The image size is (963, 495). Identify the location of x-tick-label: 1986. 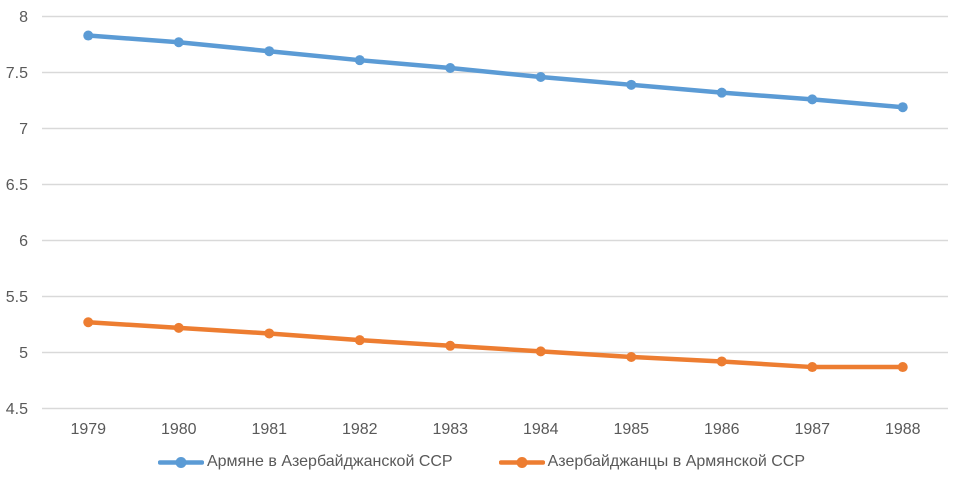
(722, 429).